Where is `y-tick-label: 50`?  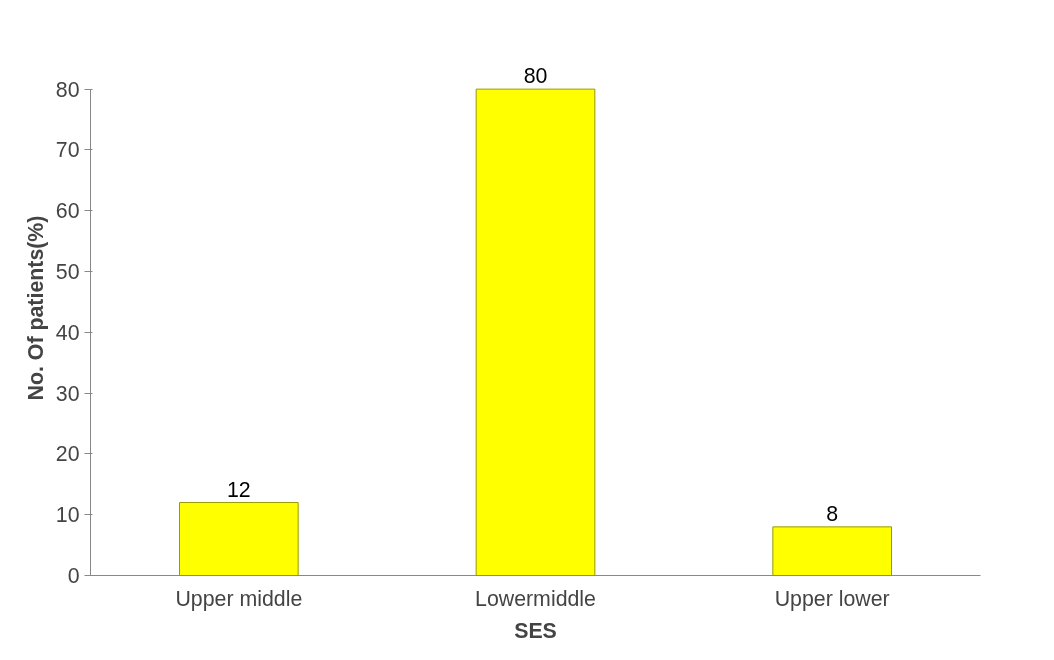 y-tick-label: 50 is located at coordinates (67, 272).